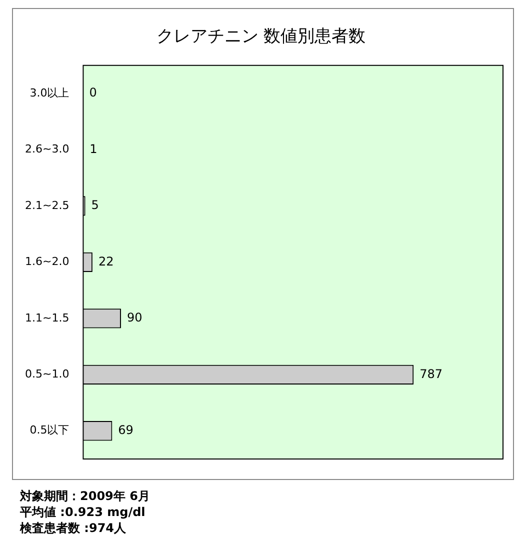 The height and width of the screenshot is (548, 530). I want to click on data-label: 1, so click(94, 149).